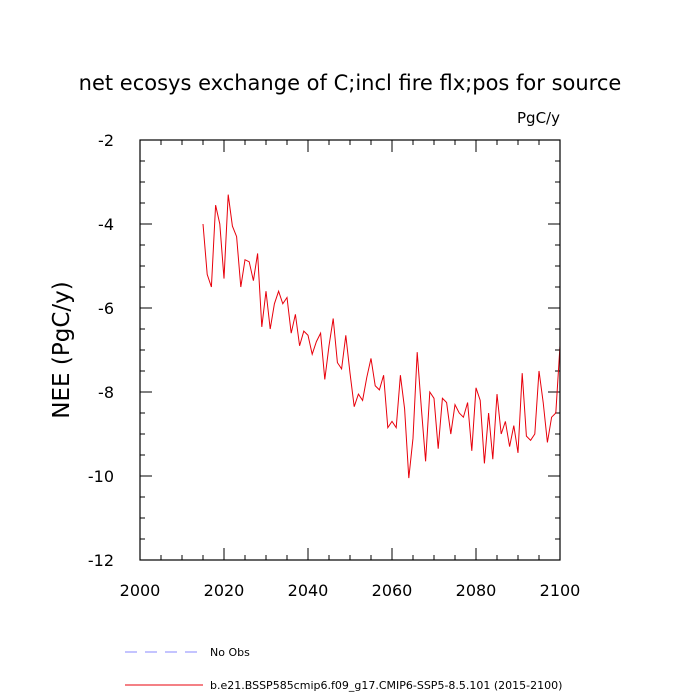  What do you see at coordinates (101, 560) in the screenshot?
I see `y-tick-label: -12` at bounding box center [101, 560].